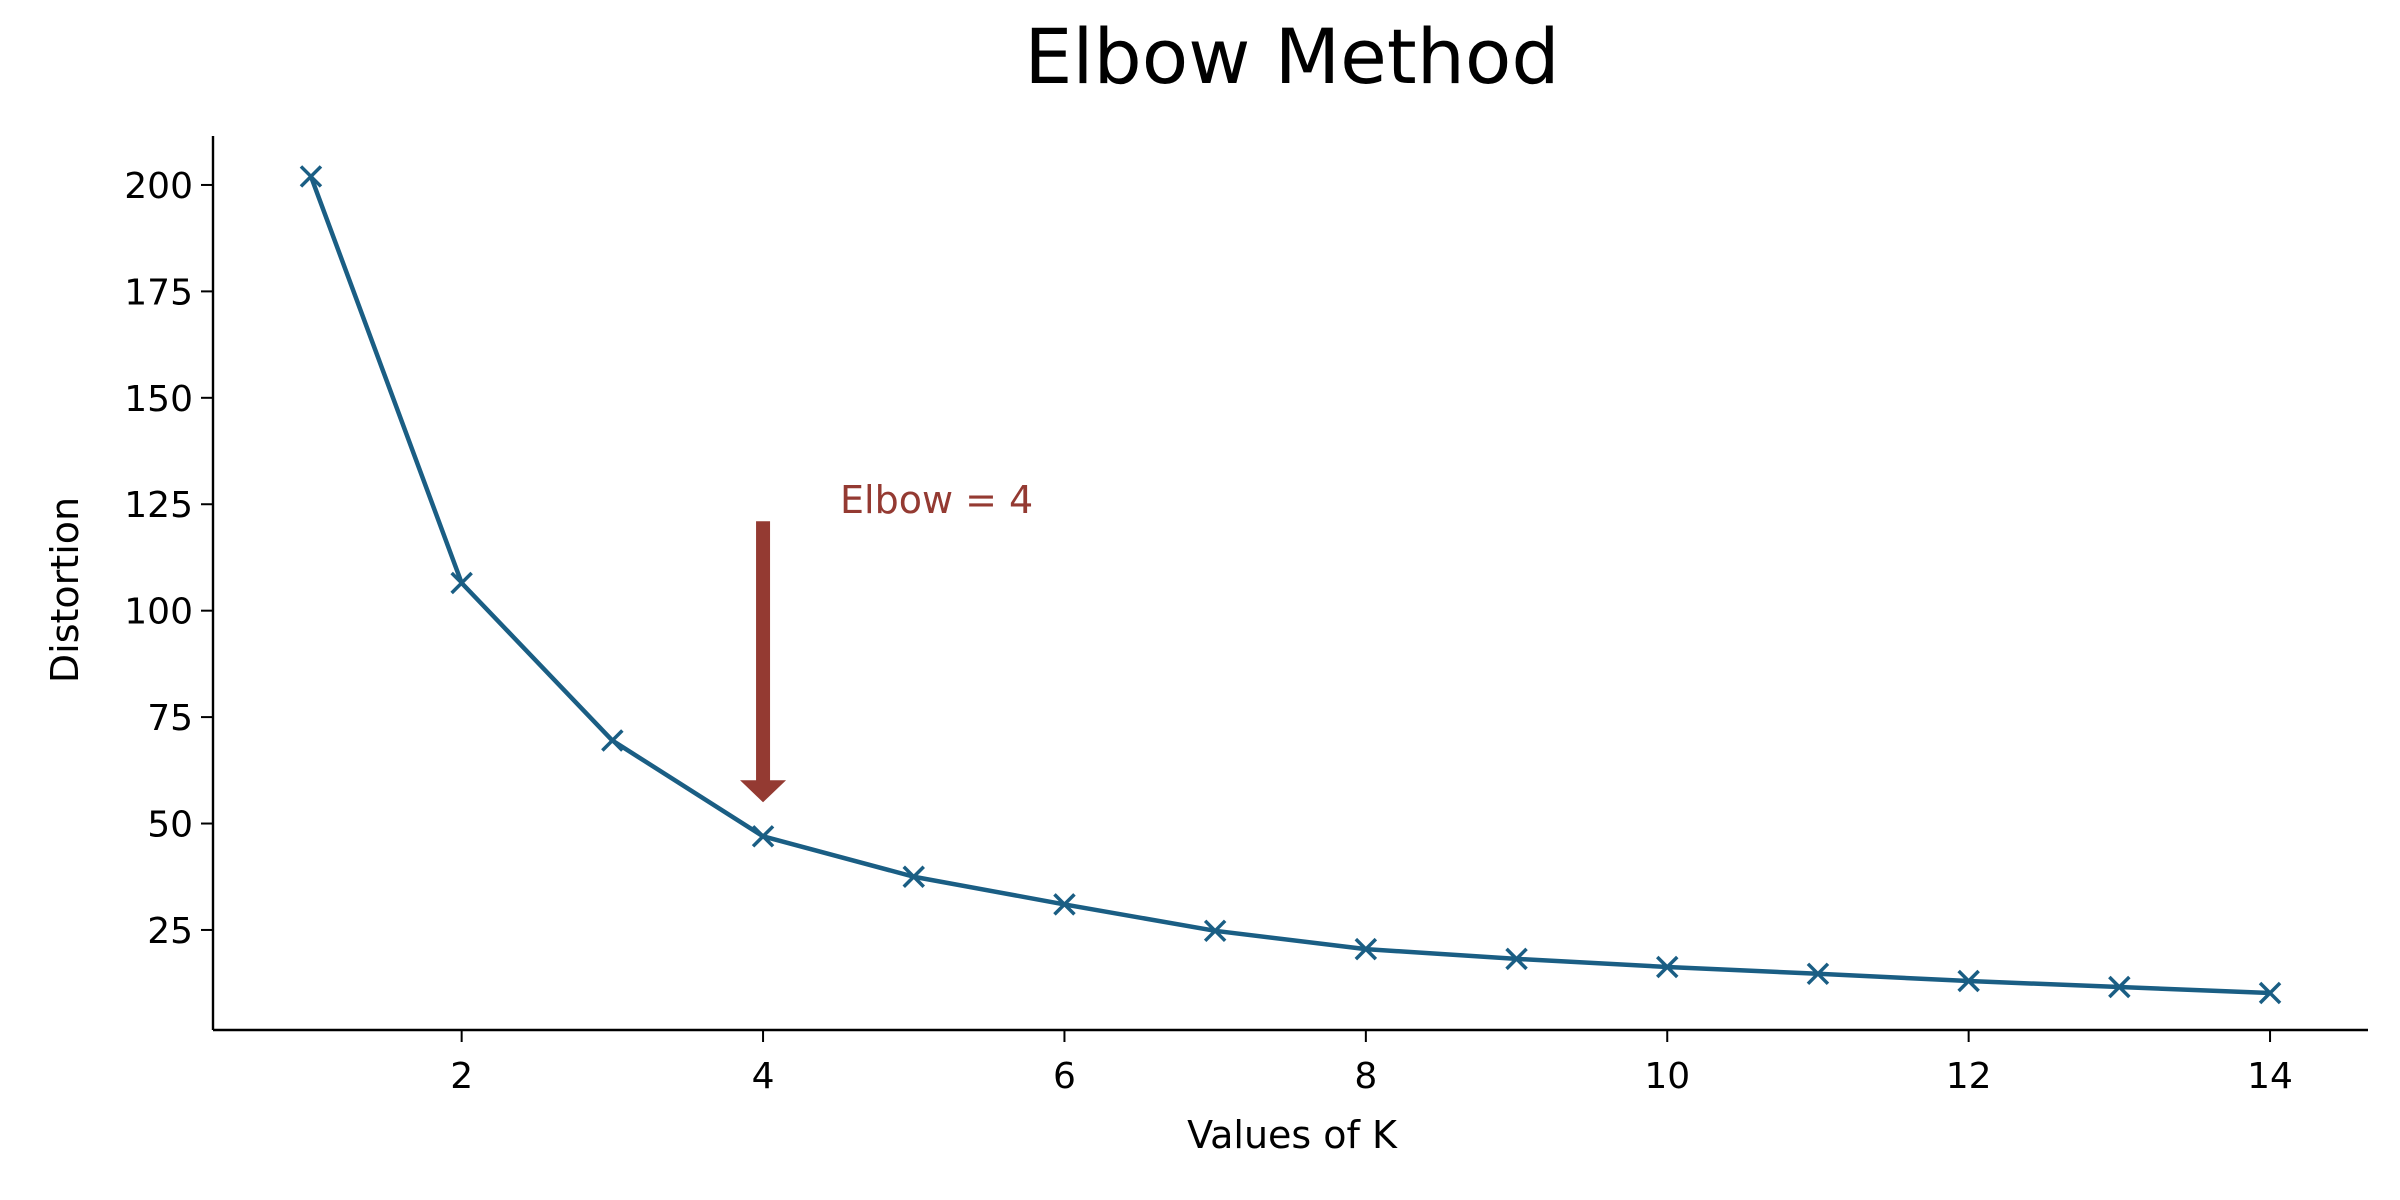 The height and width of the screenshot is (1200, 2400). I want to click on y-axis-label: Distortion, so click(65, 590).